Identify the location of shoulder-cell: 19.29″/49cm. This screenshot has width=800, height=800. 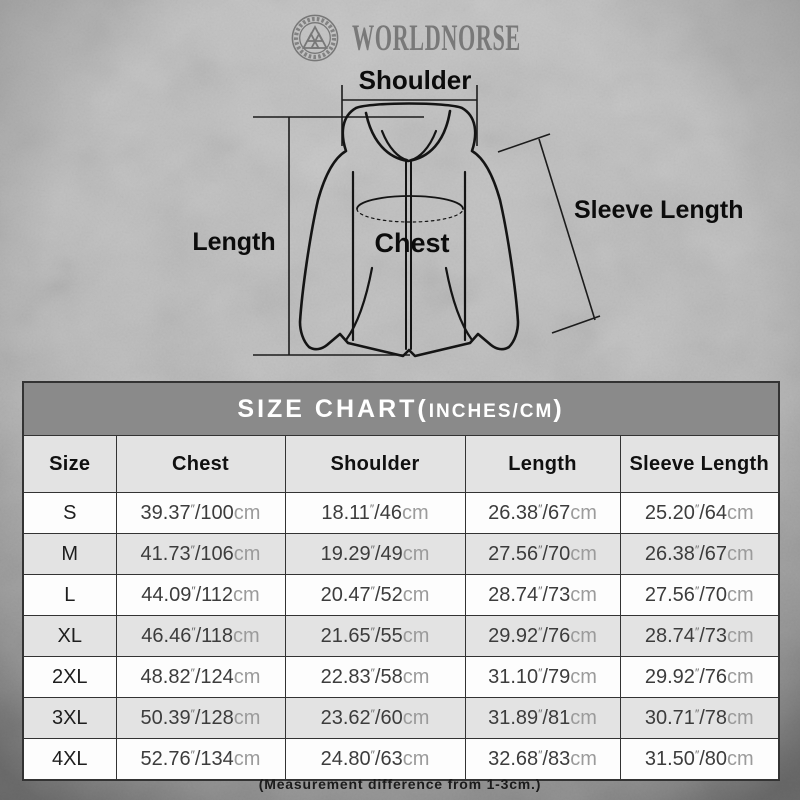
(375, 554).